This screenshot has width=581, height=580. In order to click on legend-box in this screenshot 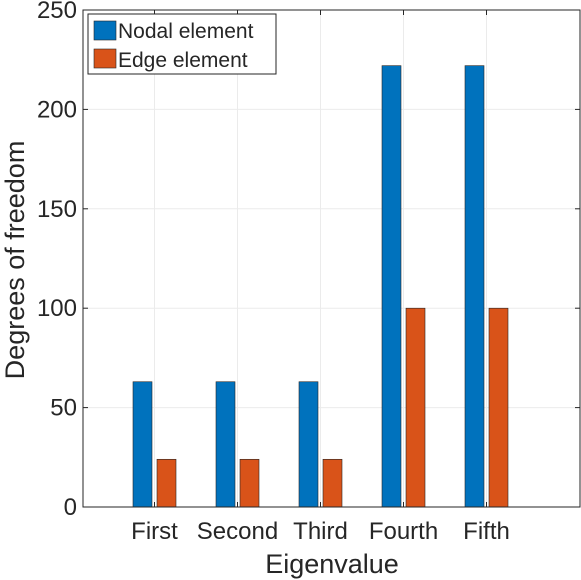, I will do `click(182, 44)`.